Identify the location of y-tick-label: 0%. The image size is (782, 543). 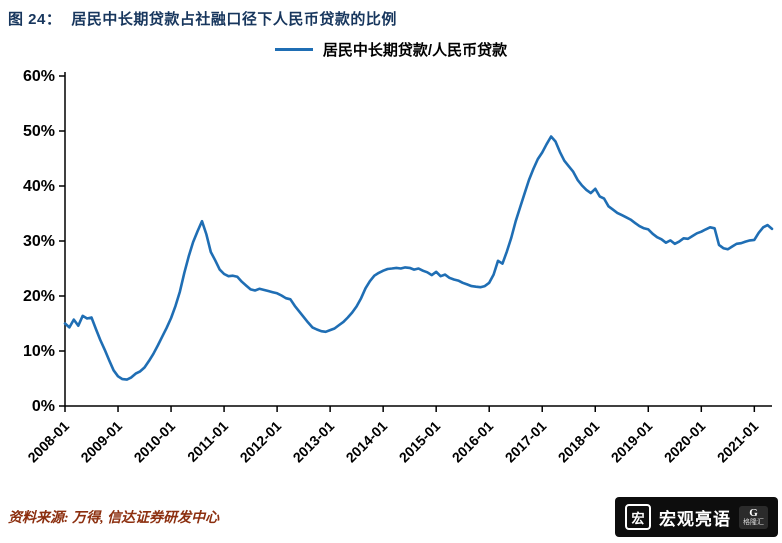
(43, 406).